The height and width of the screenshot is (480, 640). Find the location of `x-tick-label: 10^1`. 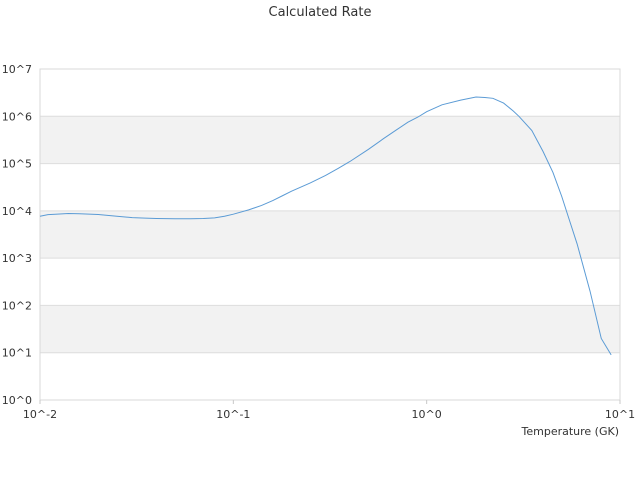

x-tick-label: 10^1 is located at coordinates (620, 414).